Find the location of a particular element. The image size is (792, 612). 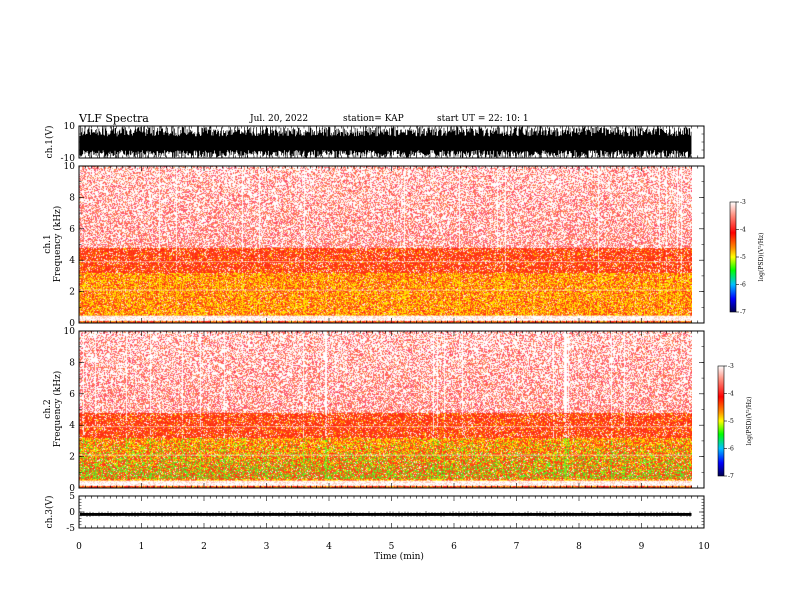

x-tick-label: 3 is located at coordinates (267, 547).